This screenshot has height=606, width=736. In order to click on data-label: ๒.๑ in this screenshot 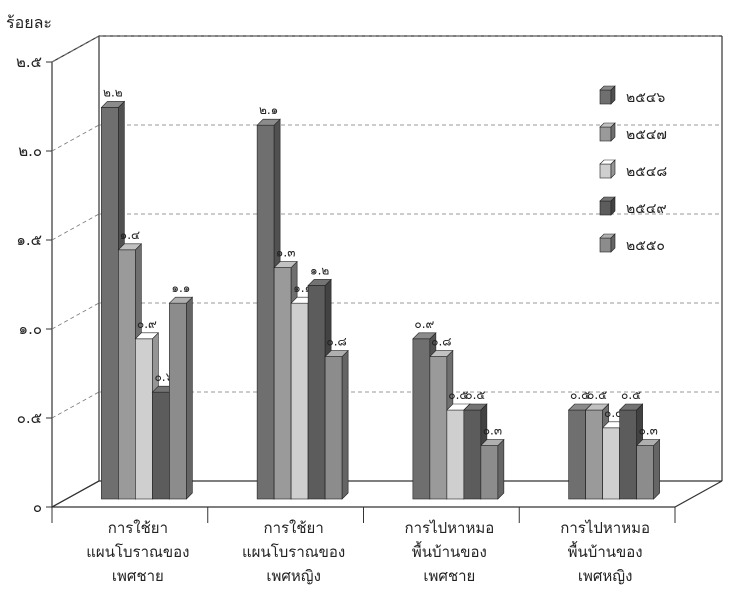, I will do `click(268, 110)`.